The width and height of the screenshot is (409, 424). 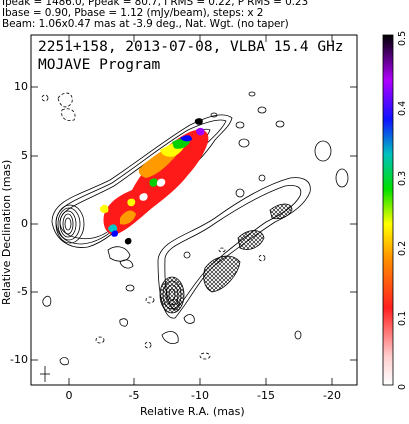 I want to click on beam-marker, so click(x=45, y=374).